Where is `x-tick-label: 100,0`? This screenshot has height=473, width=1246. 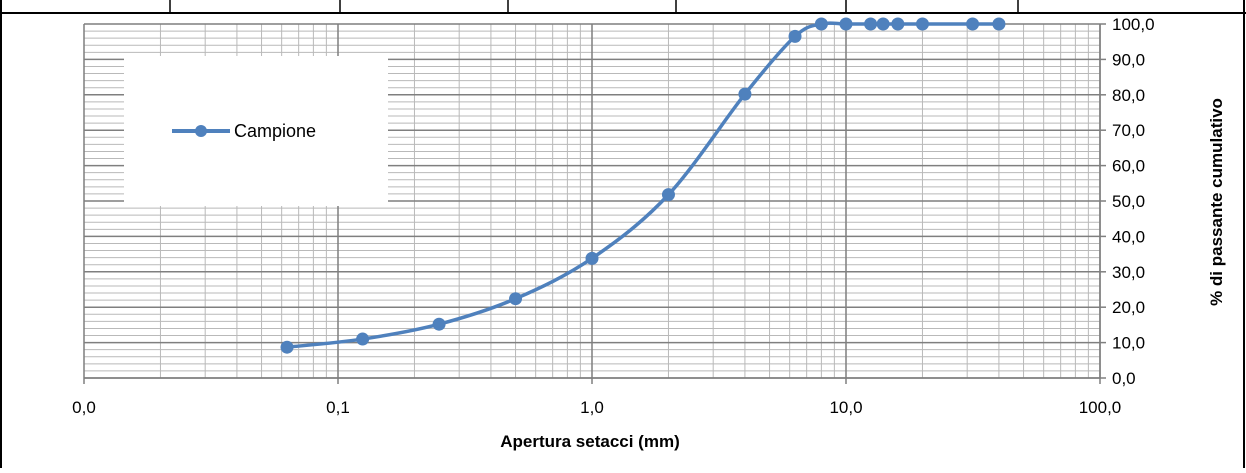
x-tick-label: 100,0 is located at coordinates (1100, 407).